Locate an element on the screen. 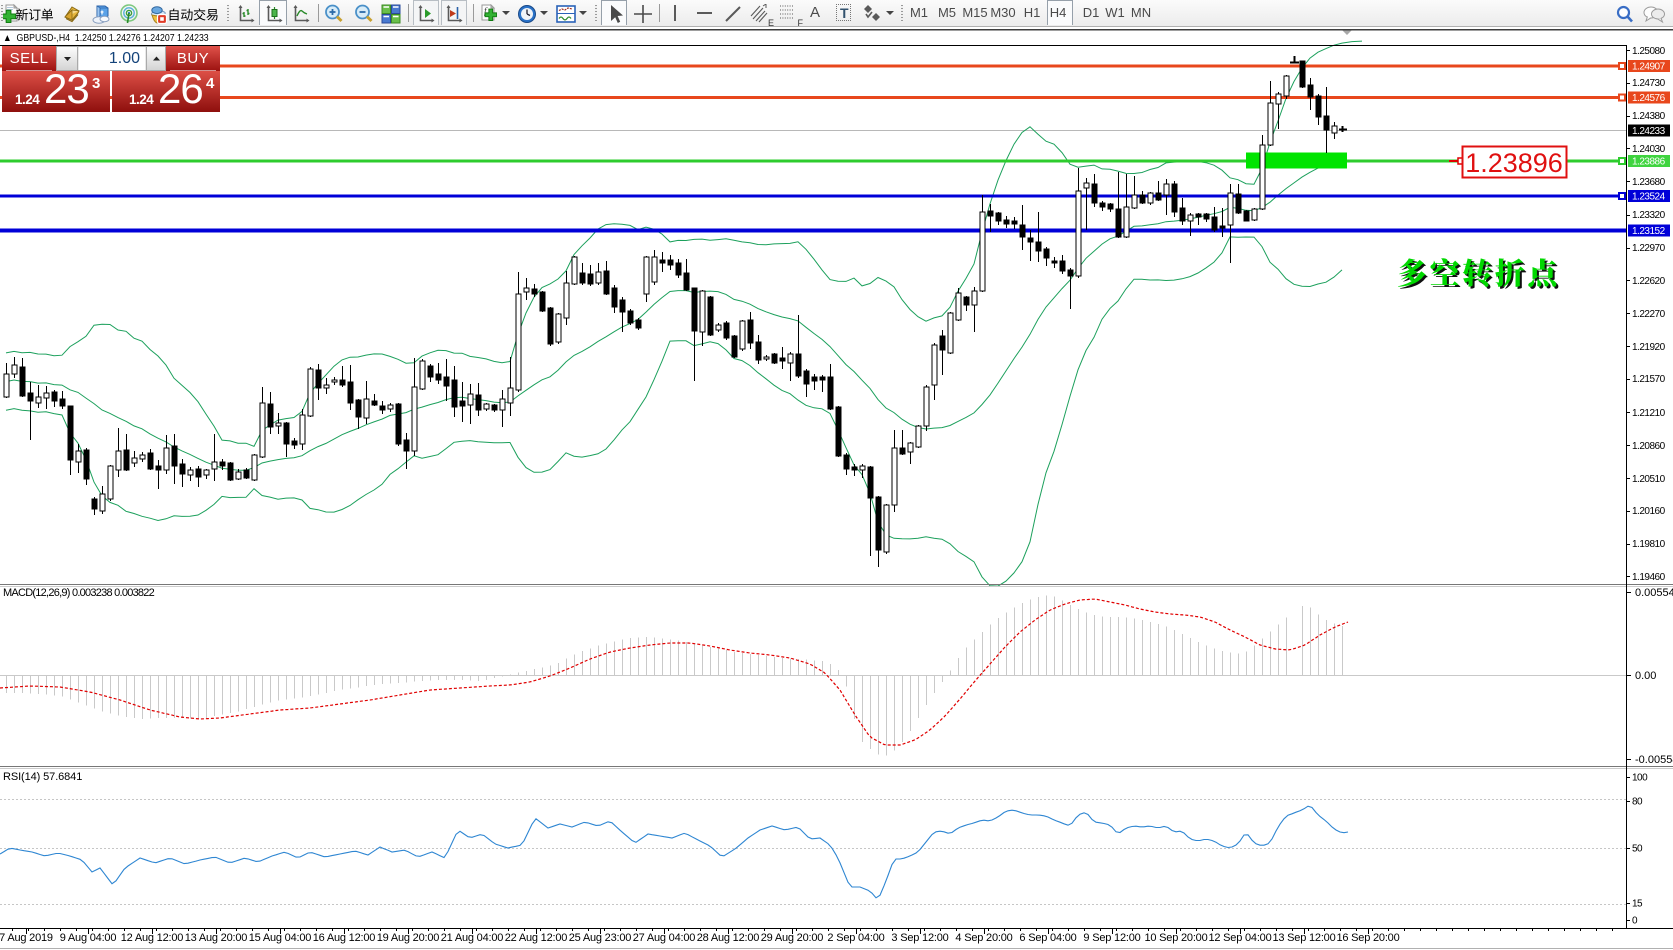 Image resolution: width=1673 pixels, height=950 pixels. svg-text: 1.19460 is located at coordinates (1649, 577).